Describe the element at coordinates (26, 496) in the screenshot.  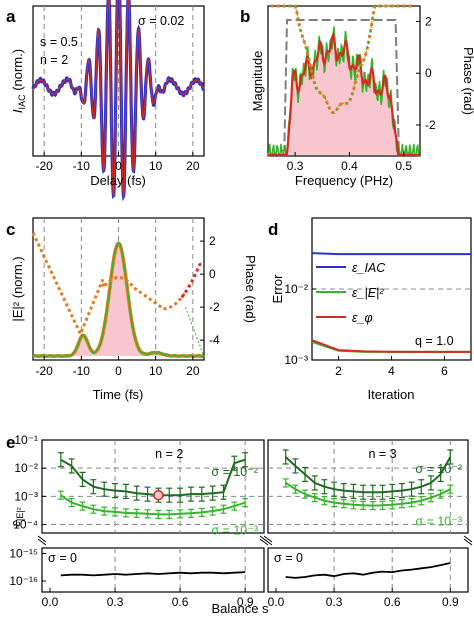
I see `tick-label: 10⁻³` at that location.